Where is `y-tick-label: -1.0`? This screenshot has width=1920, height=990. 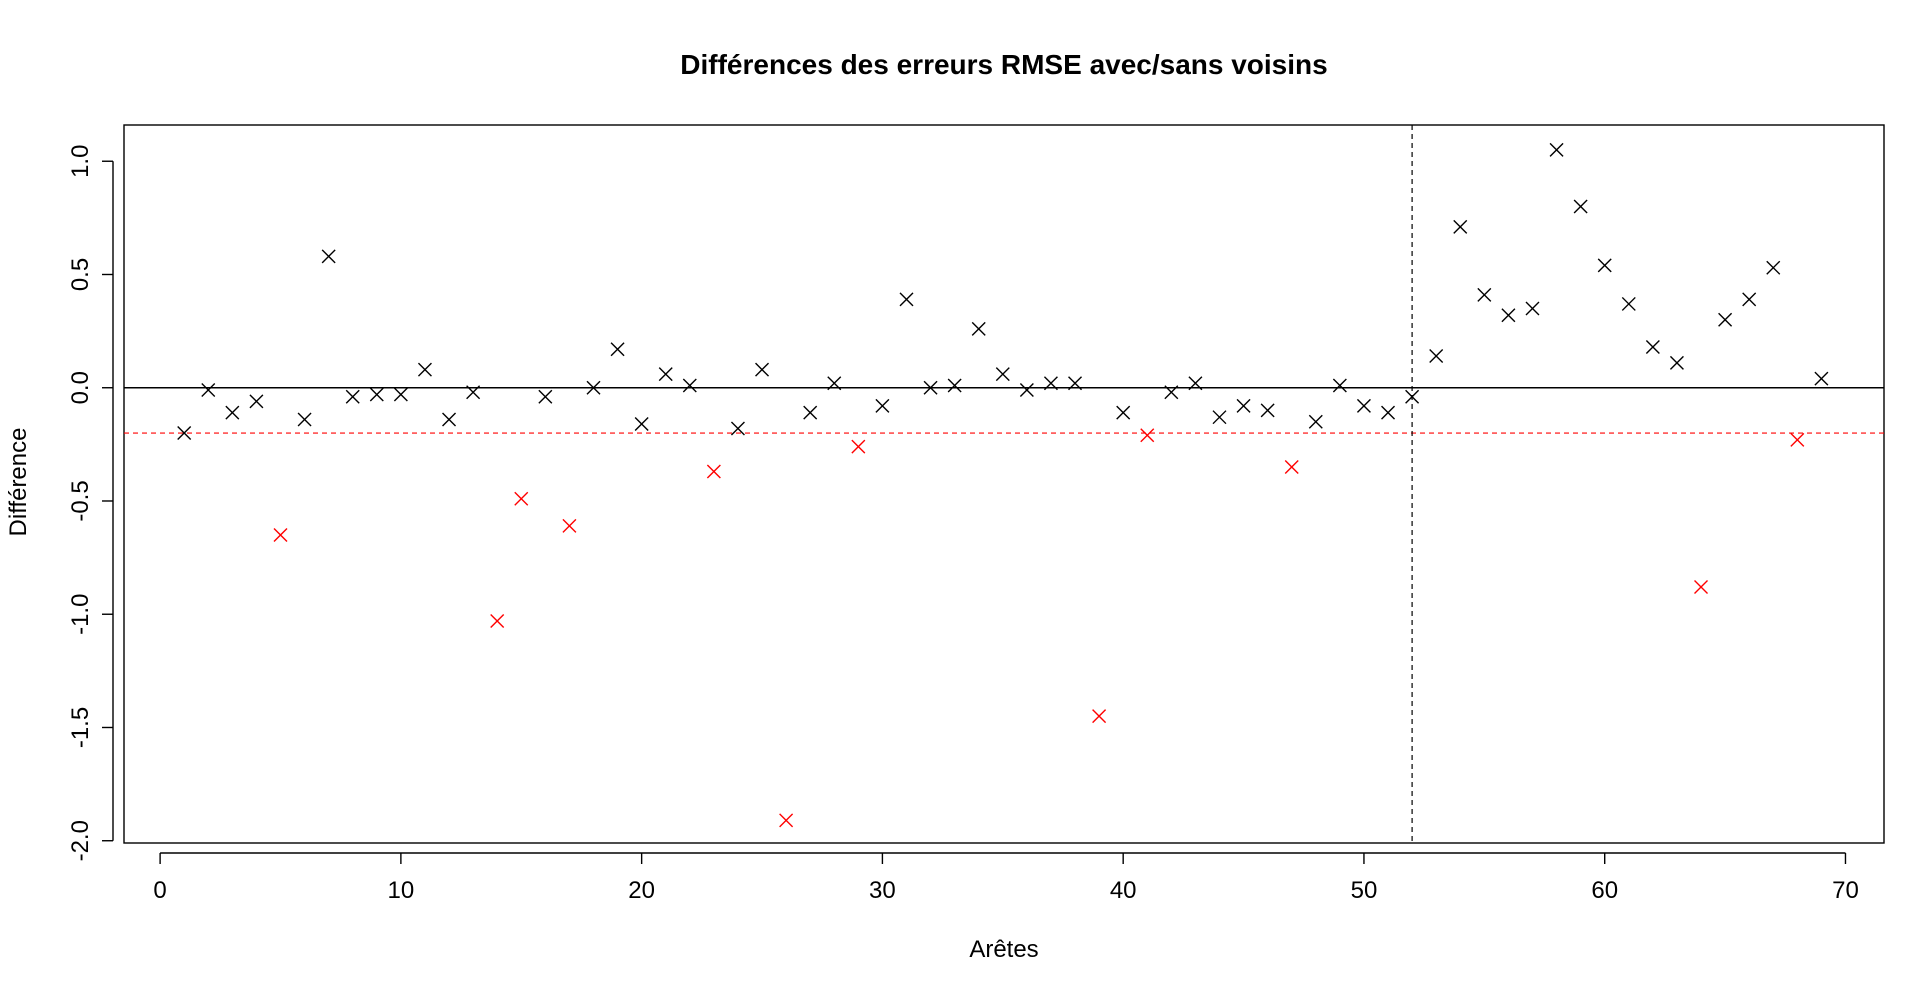 y-tick-label: -1.0 is located at coordinates (80, 614).